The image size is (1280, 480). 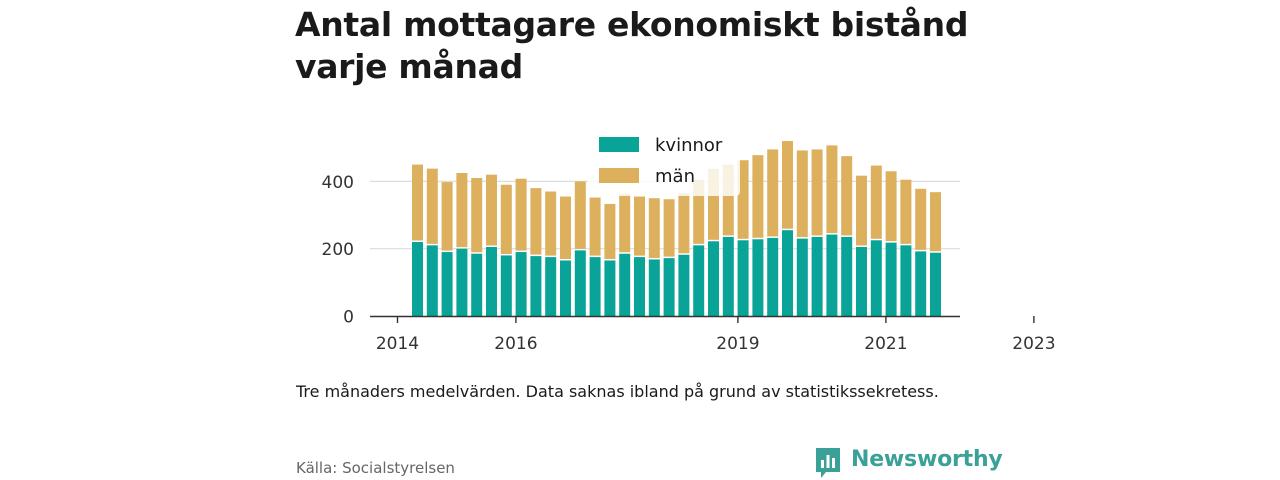 What do you see at coordinates (689, 145) in the screenshot?
I see `legend-label-kvinnor: kvinnor` at bounding box center [689, 145].